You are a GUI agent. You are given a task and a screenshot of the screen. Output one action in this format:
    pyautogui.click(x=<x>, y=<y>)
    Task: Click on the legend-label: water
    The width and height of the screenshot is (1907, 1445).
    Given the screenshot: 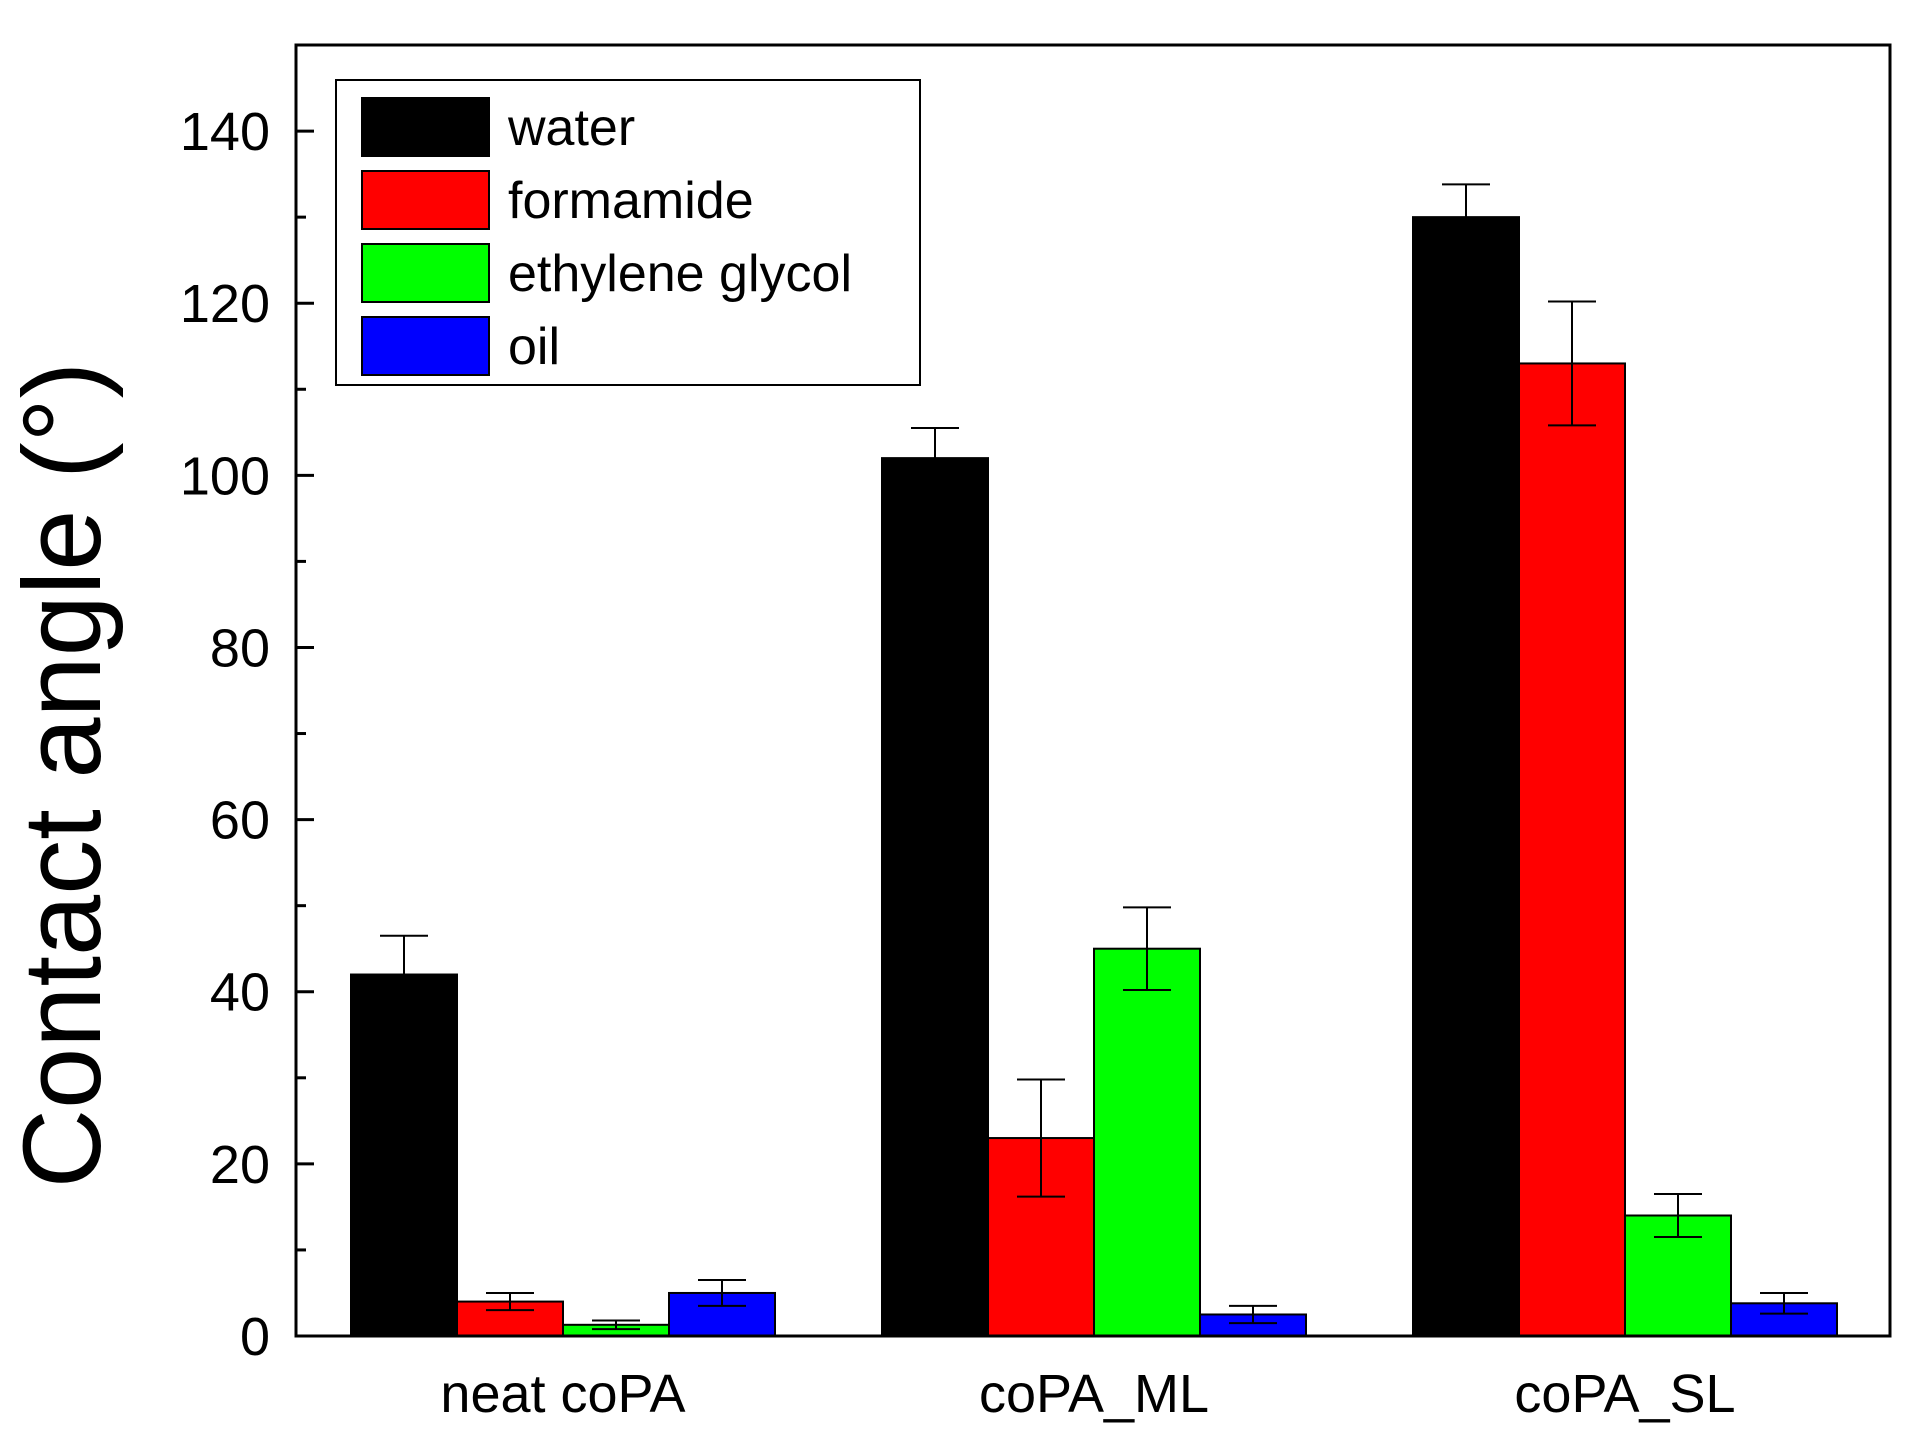 What is the action you would take?
    pyautogui.click(x=571, y=128)
    